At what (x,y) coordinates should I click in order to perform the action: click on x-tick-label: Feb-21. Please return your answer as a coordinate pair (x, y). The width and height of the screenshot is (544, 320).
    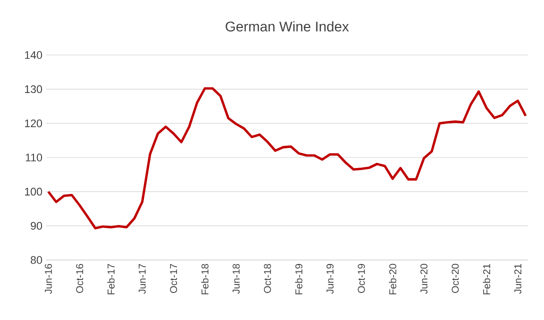
    Looking at the image, I should click on (486, 279).